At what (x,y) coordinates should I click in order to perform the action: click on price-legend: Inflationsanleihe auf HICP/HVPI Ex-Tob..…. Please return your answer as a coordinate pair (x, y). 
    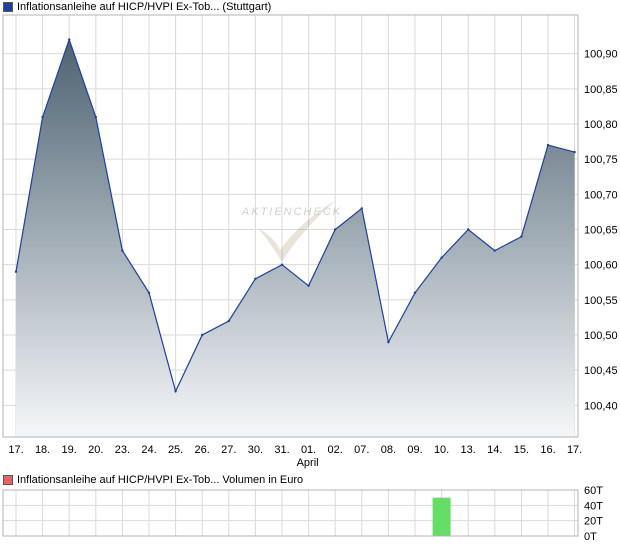
    Looking at the image, I should click on (137, 7).